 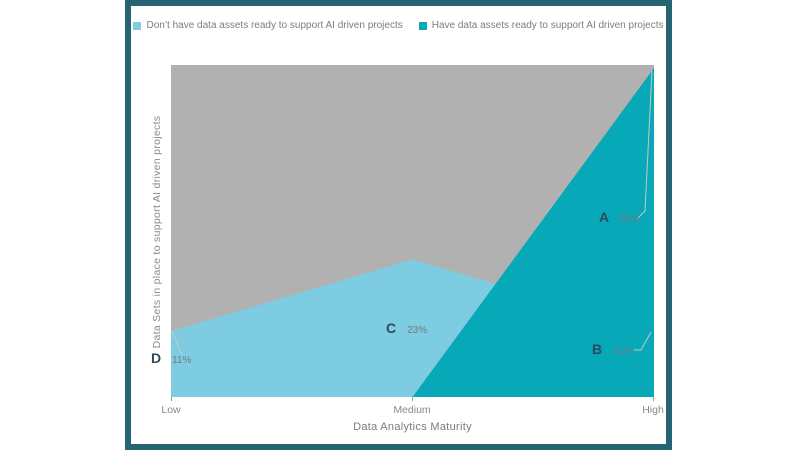 I want to click on point-label-d: D 11%, so click(x=171, y=359).